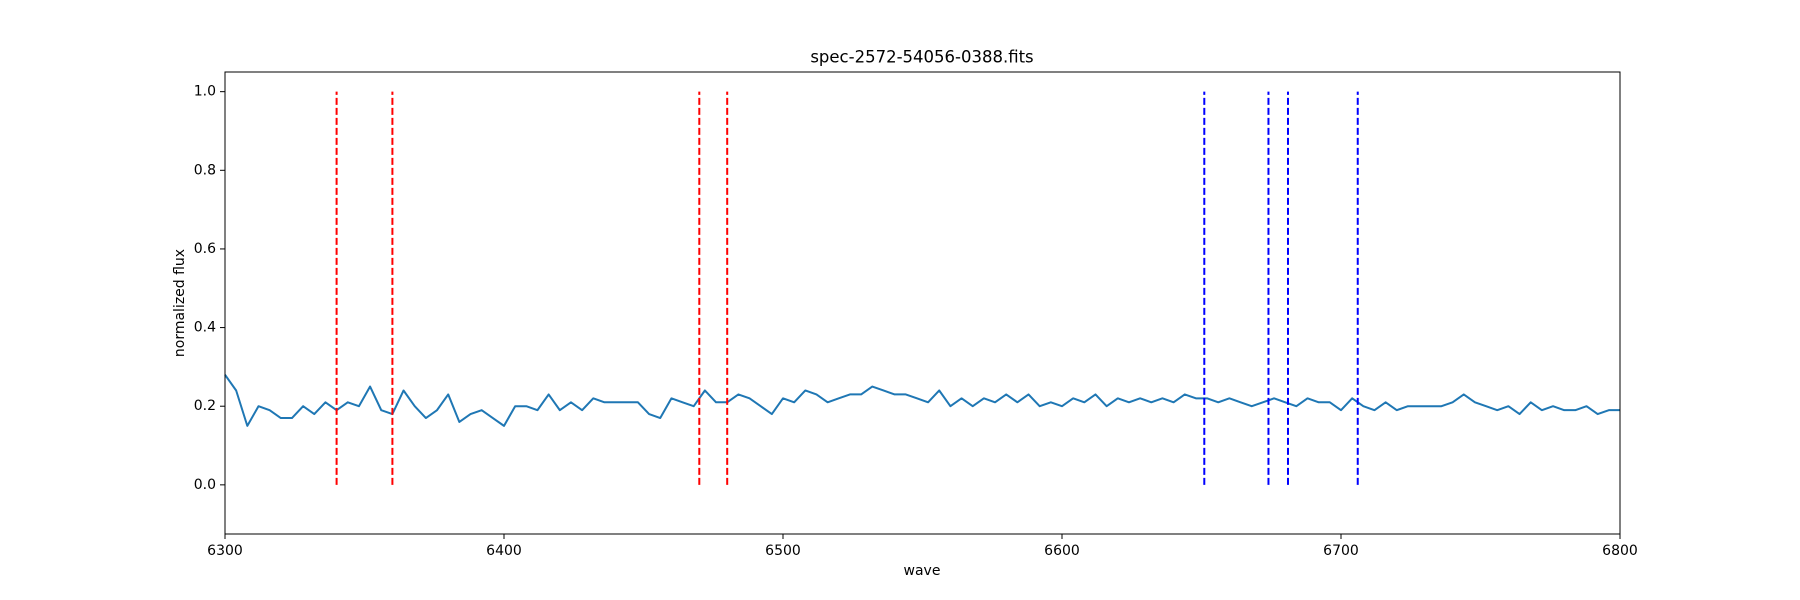 The height and width of the screenshot is (600, 1800). Describe the element at coordinates (225, 551) in the screenshot. I see `x-tick-label: 6300` at that location.